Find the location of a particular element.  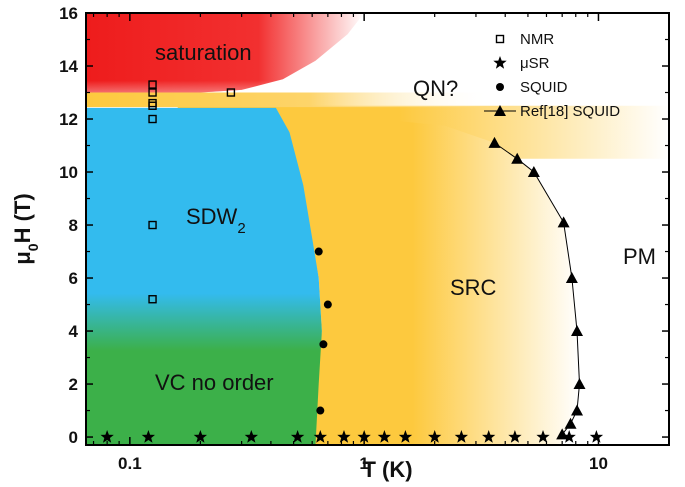

region-label-saturation: saturation is located at coordinates (203, 52).